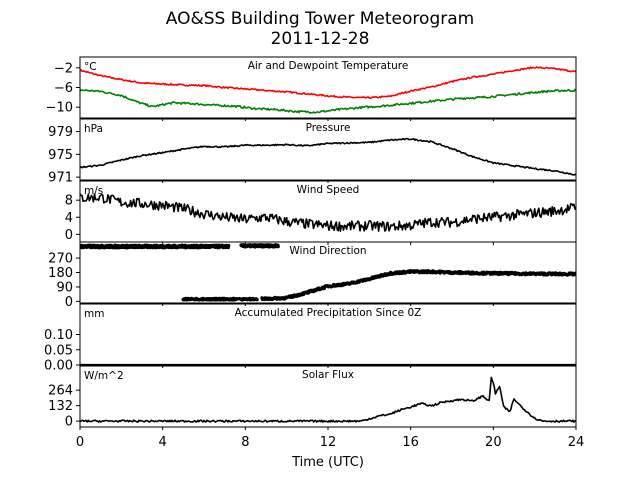 Image resolution: width=640 pixels, height=480 pixels. Describe the element at coordinates (328, 375) in the screenshot. I see `panel-title: Solar Flux` at that location.